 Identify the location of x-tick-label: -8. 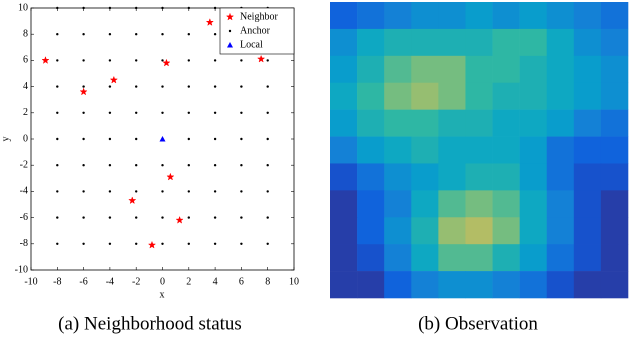
(57, 281).